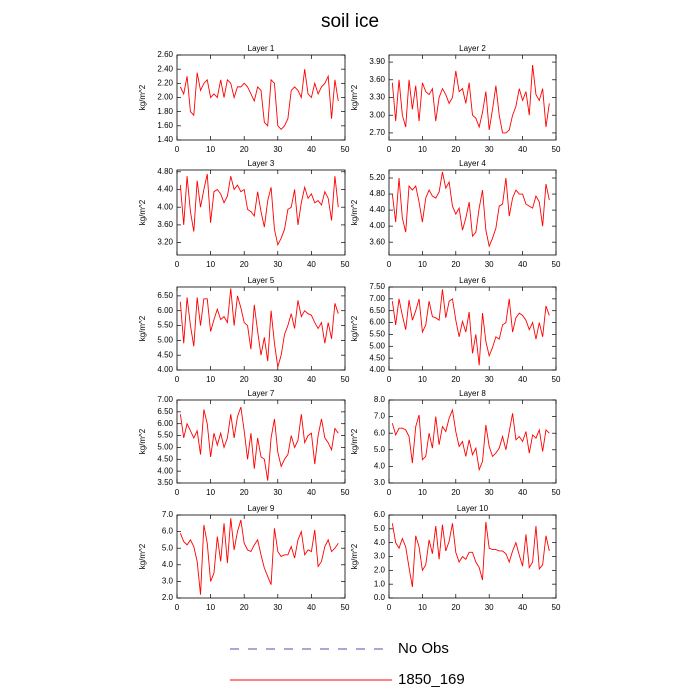 The height and width of the screenshot is (700, 700). I want to click on panel-title: Layer 2, so click(472, 48).